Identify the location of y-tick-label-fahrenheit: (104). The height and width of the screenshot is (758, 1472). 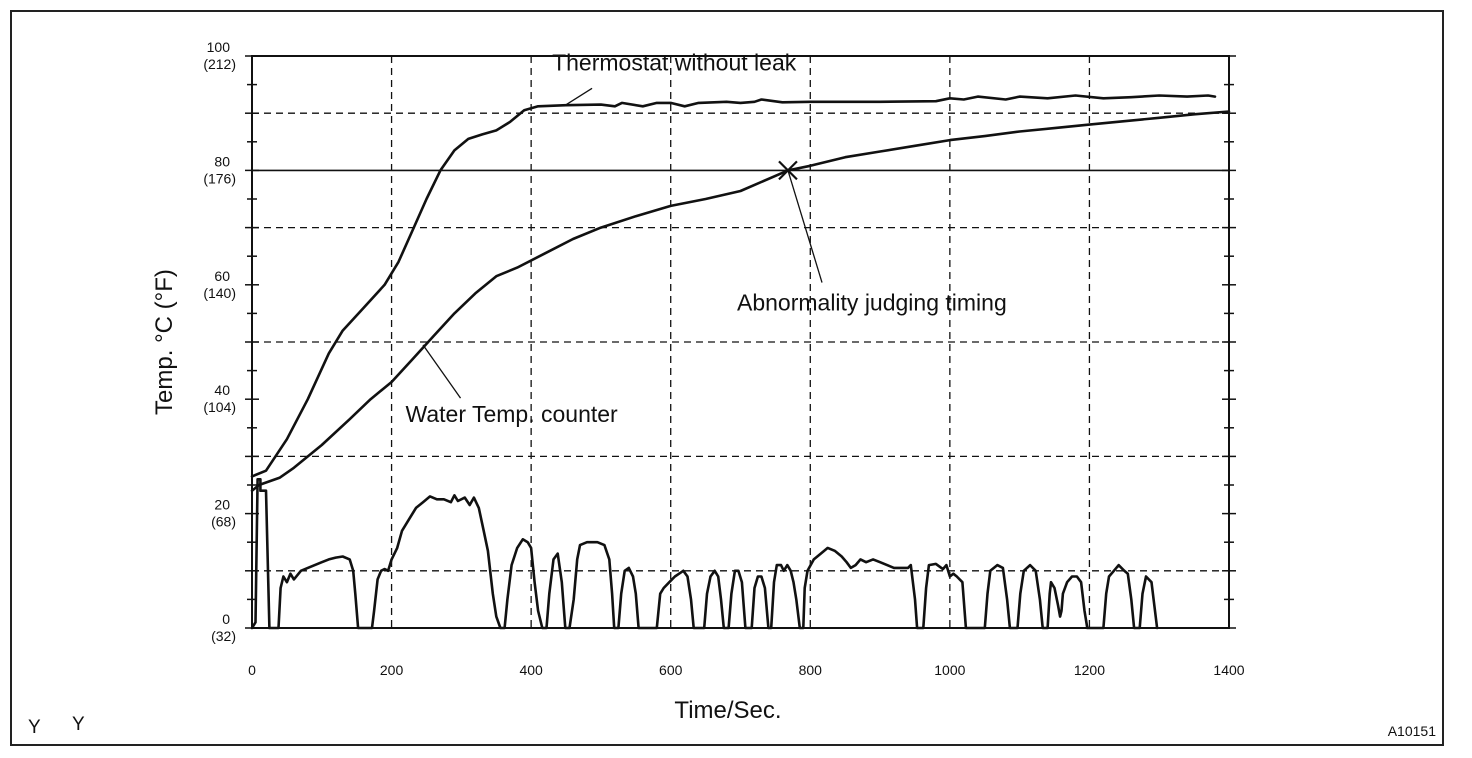
(219, 407).